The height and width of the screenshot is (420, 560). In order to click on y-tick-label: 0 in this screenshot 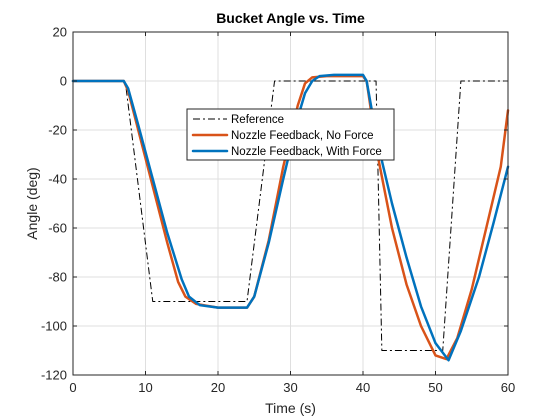, I will do `click(63, 81)`.